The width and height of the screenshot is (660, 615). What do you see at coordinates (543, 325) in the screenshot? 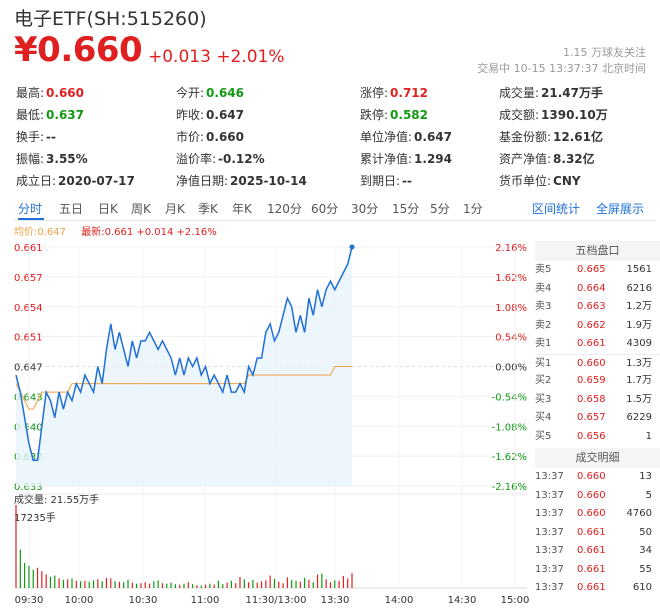
I see `level-label: 卖2` at bounding box center [543, 325].